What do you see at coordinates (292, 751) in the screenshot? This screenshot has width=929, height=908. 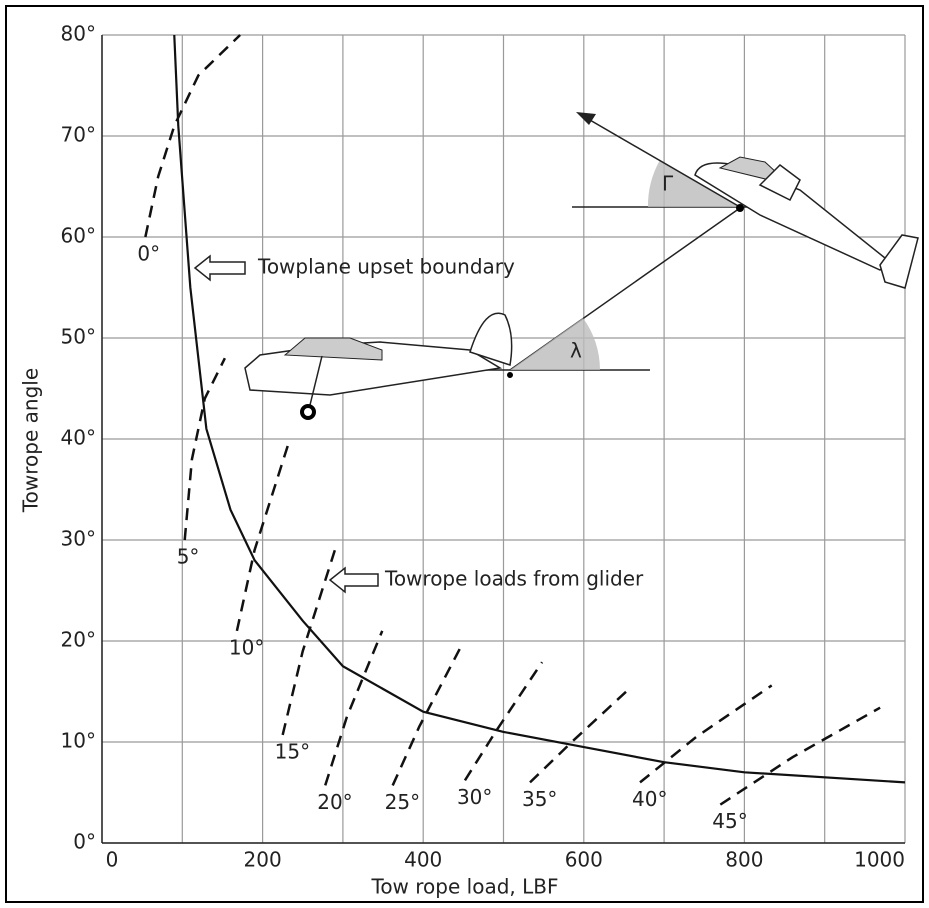 I see `curve-label: 15°` at bounding box center [292, 751].